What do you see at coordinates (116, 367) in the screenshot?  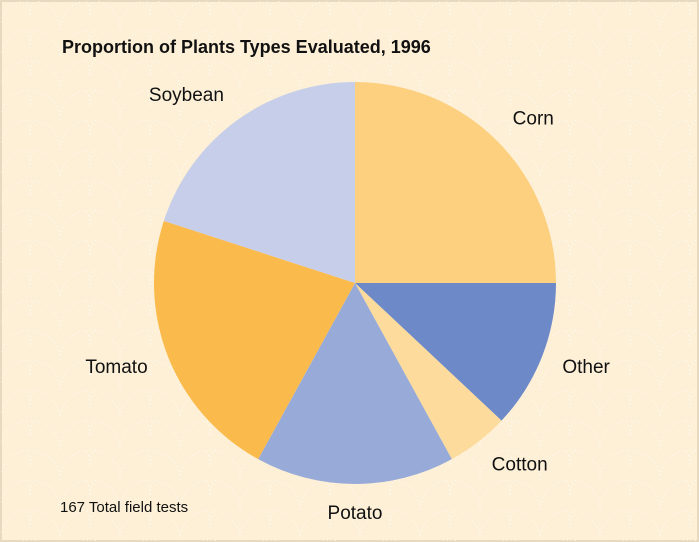 I see `slice-label: Tomato` at bounding box center [116, 367].